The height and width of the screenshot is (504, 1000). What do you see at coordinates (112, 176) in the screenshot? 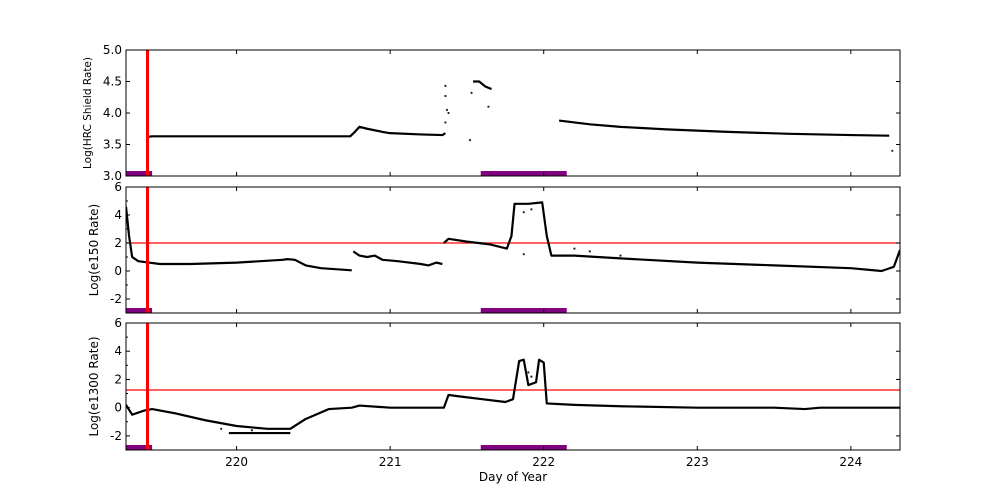
I see `ytick-label: 3.0` at bounding box center [112, 176].